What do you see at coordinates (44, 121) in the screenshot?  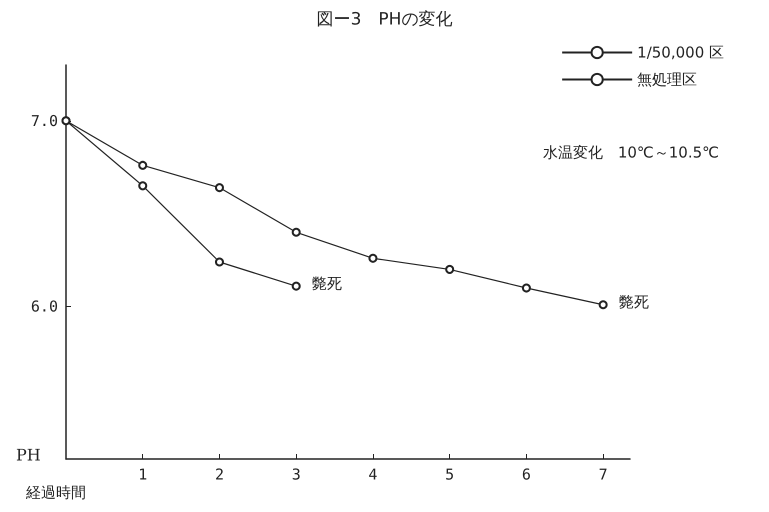 I see `y-tick-label: 7.0` at bounding box center [44, 121].